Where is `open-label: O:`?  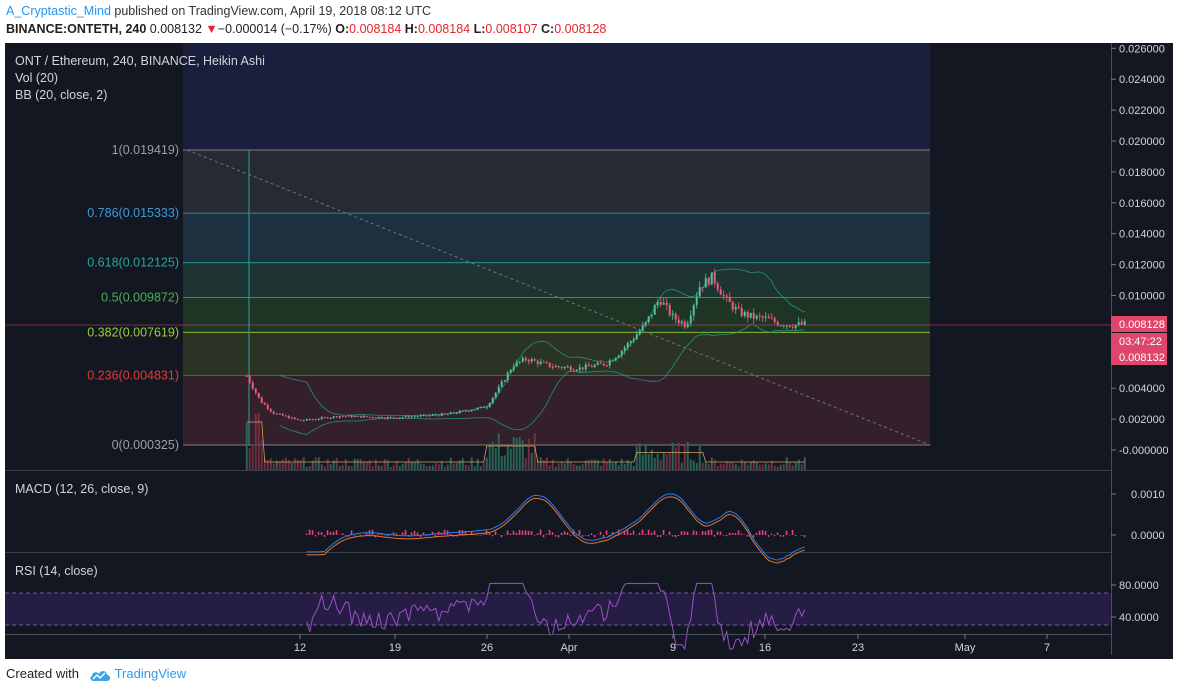
open-label: O: is located at coordinates (342, 29).